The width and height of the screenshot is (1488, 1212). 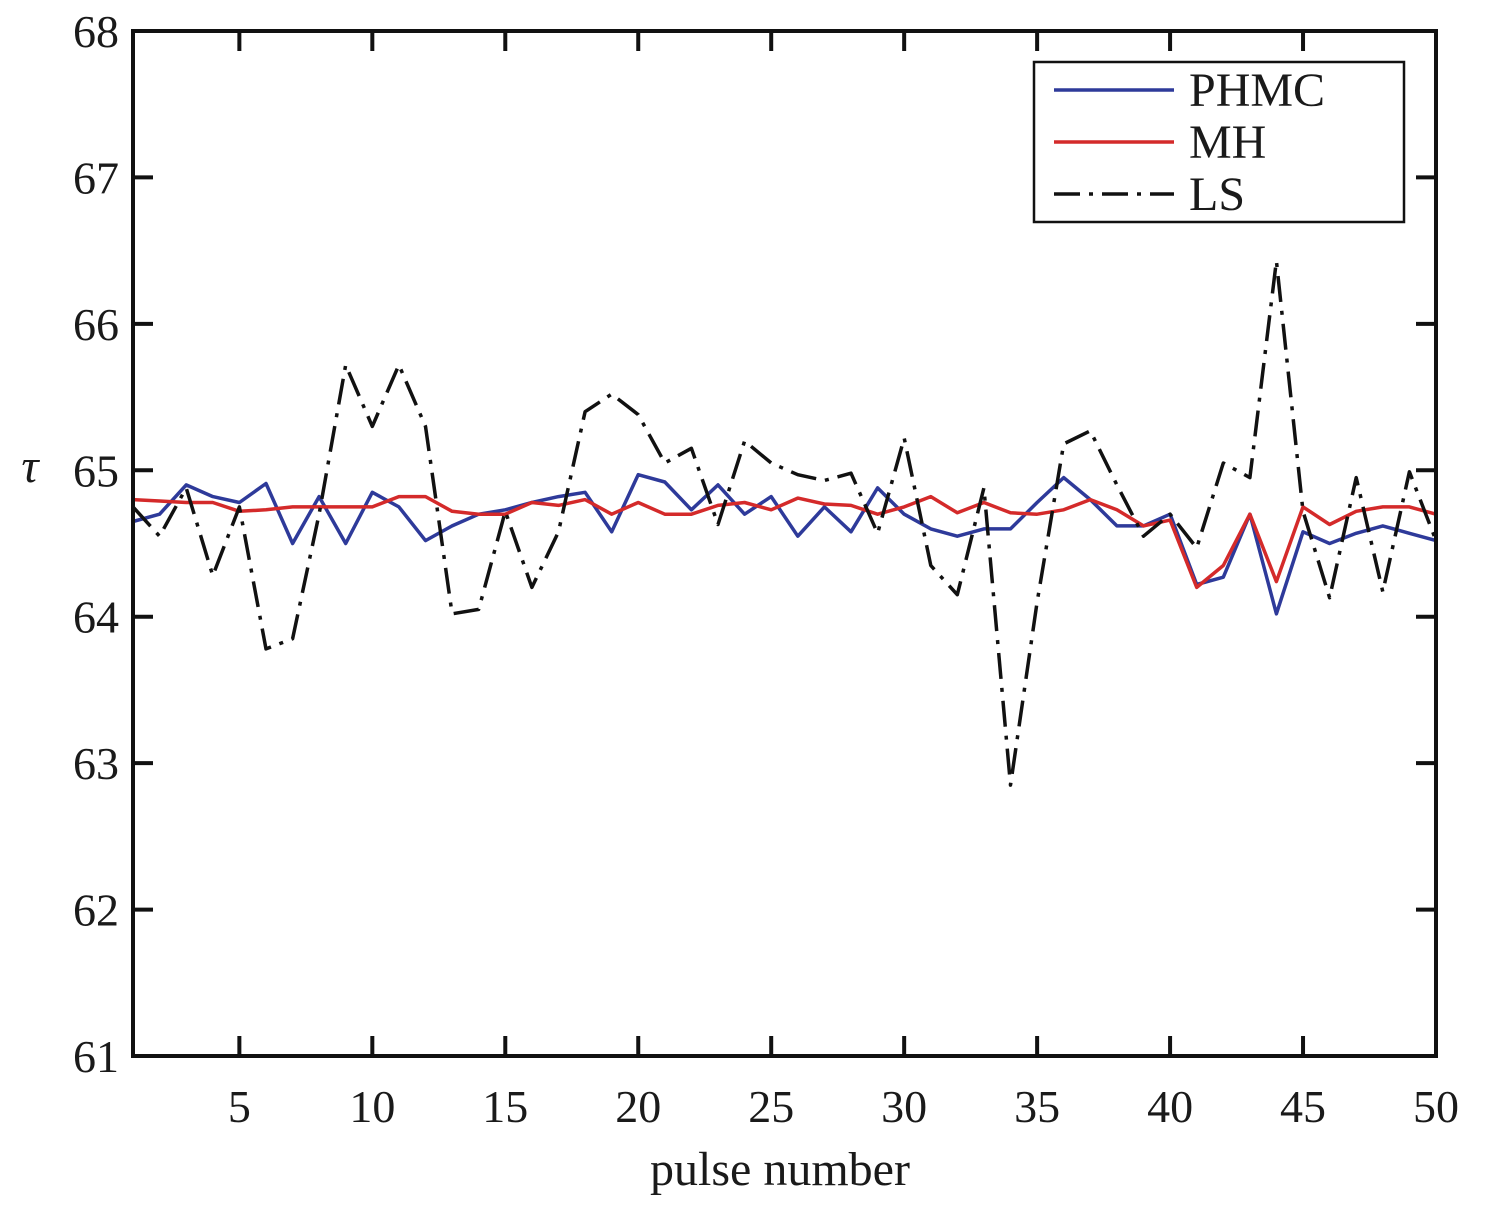 I want to click on y-tick-label: 66, so click(x=96, y=324).